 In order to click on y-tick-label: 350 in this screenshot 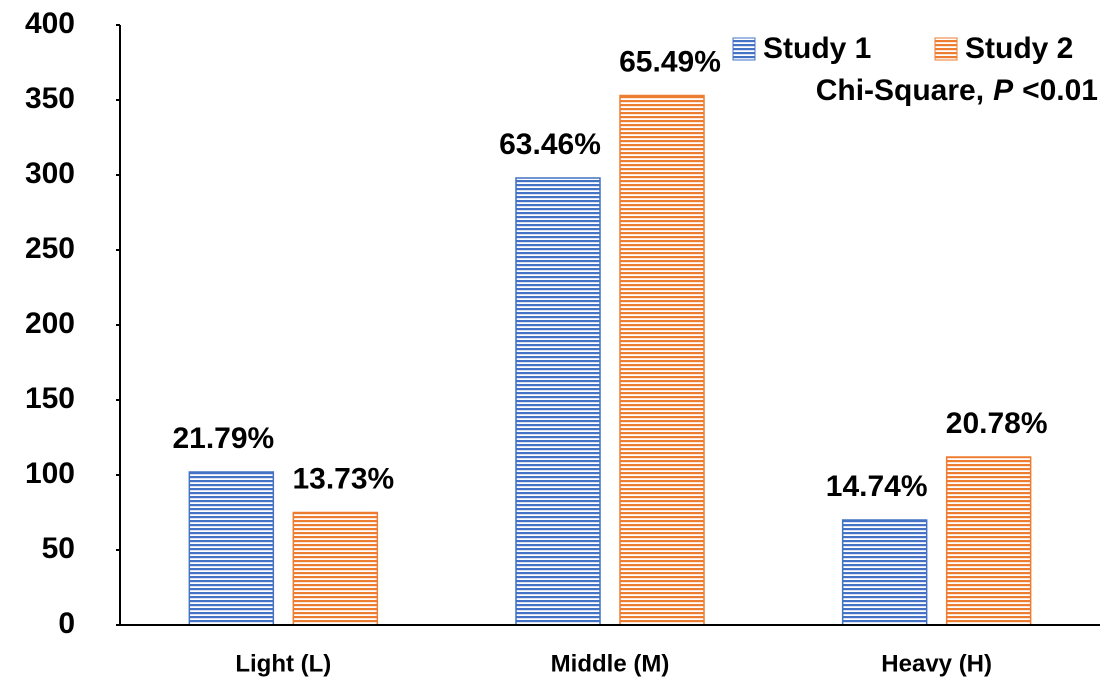, I will do `click(50, 98)`.